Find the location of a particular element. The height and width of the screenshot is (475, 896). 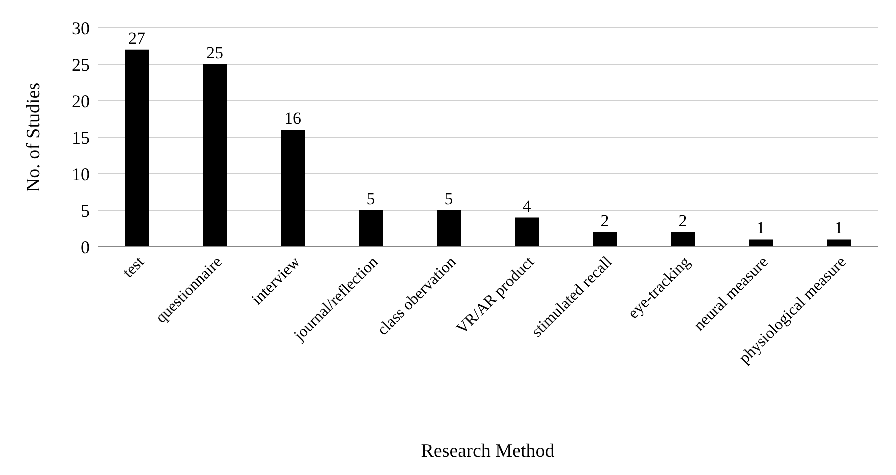

data-label: 27 is located at coordinates (137, 38).